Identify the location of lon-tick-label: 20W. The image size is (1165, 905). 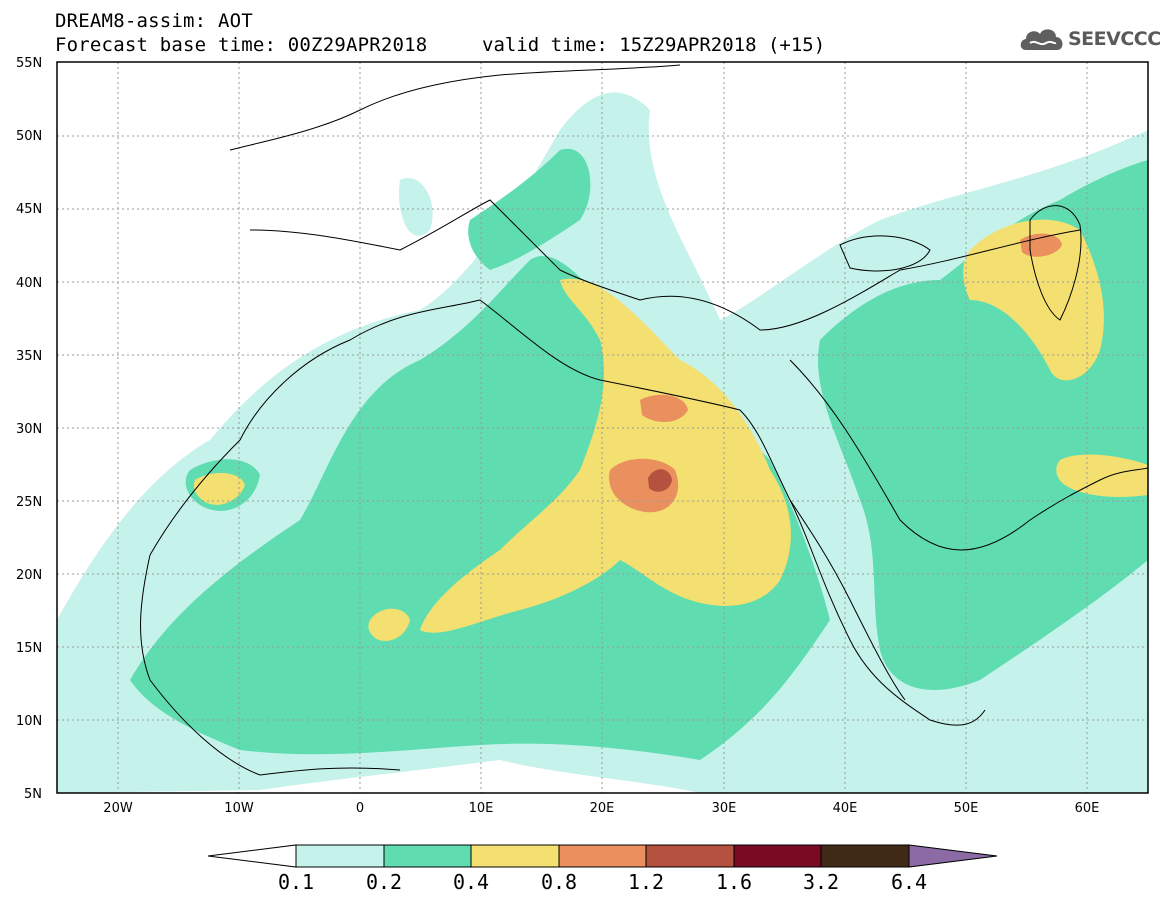
(118, 808).